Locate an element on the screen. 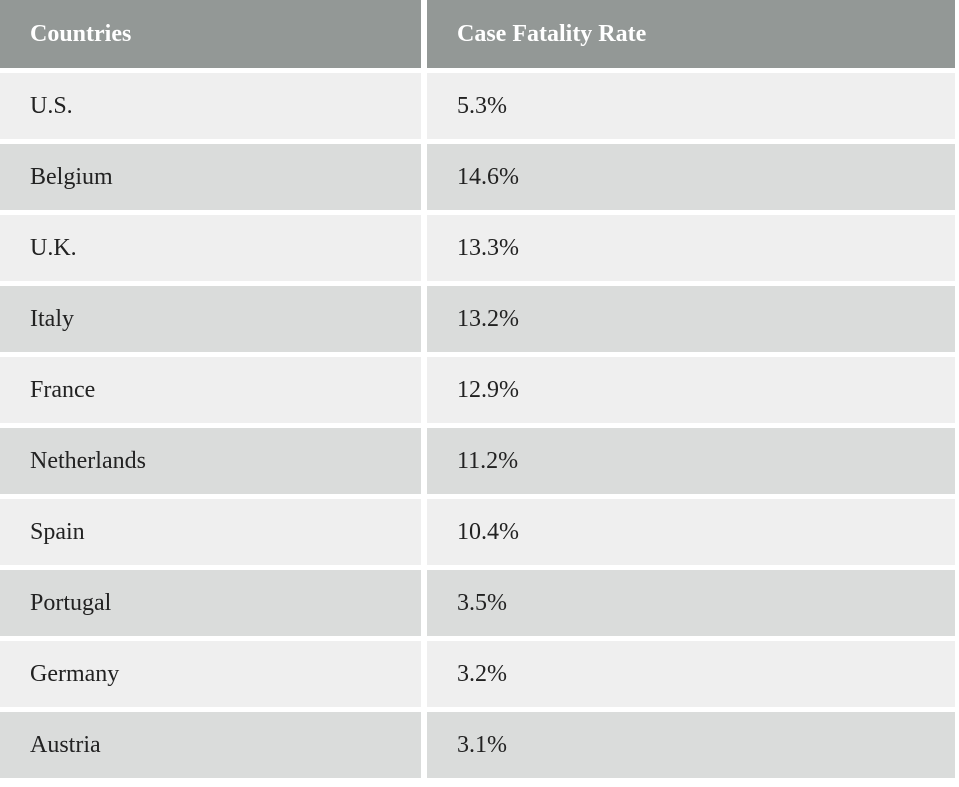  country-cell: France is located at coordinates (210, 390).